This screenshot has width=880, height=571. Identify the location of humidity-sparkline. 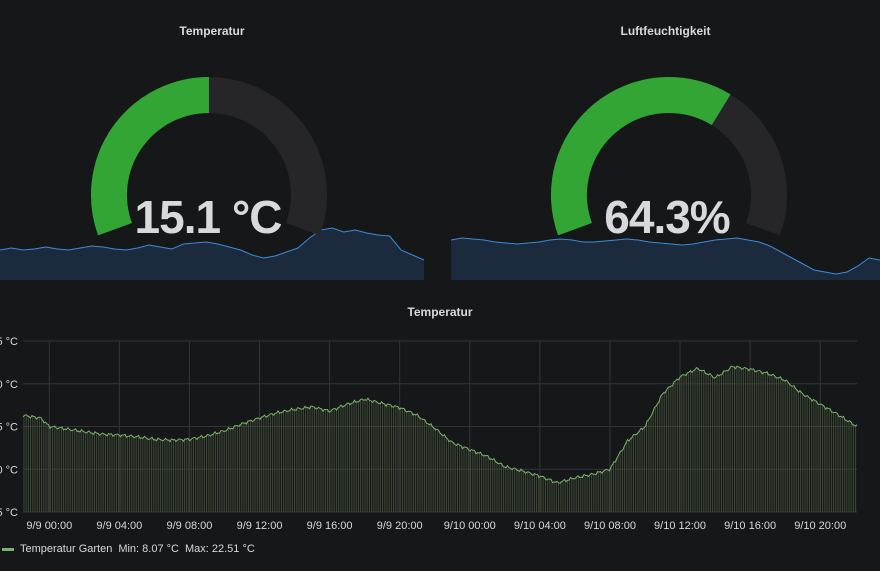
(665, 258).